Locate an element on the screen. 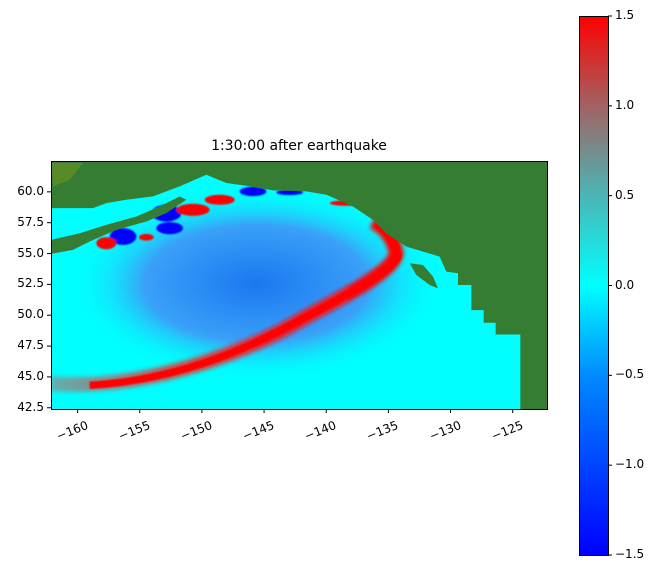  y-tick-label: 52.5 is located at coordinates (30, 283).